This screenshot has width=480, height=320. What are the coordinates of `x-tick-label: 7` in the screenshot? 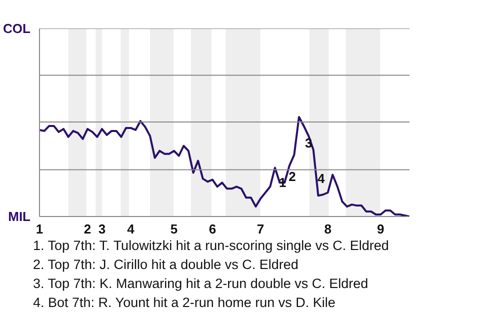 It's located at (260, 229).